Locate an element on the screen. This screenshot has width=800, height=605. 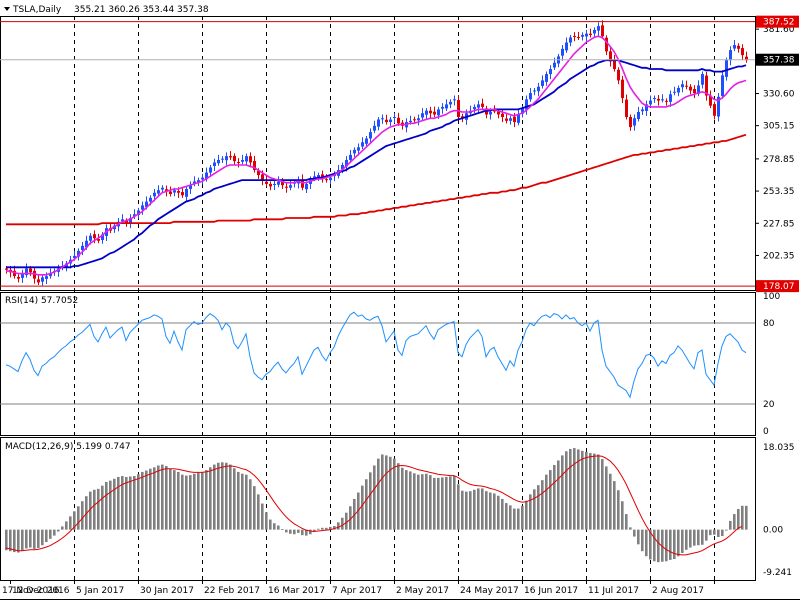
price-tick-label: 227.85 is located at coordinates (779, 224).